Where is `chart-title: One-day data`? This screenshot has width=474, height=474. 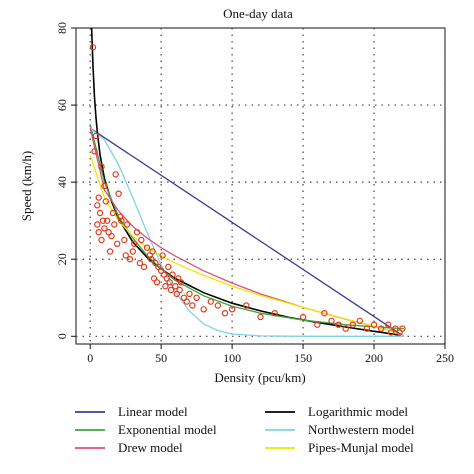
chart-title: One-day data is located at coordinates (258, 13).